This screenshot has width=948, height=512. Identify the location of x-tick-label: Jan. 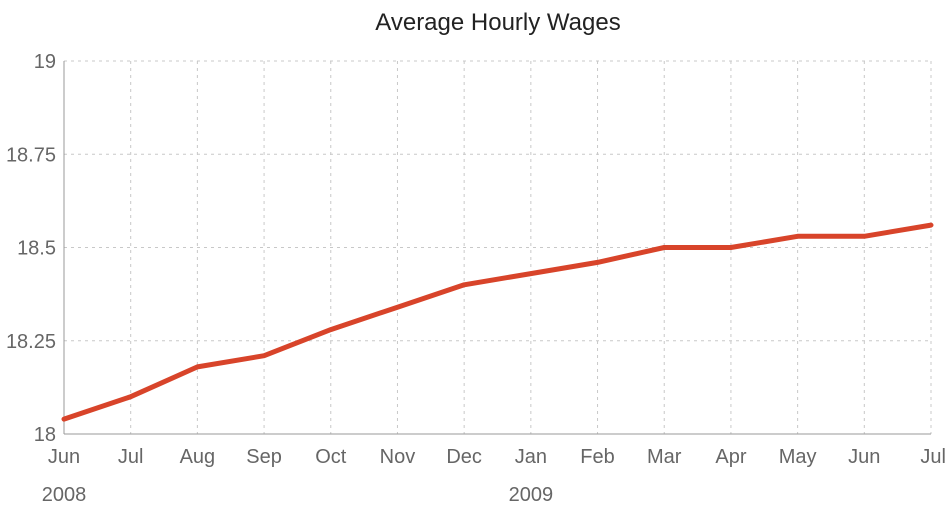
(531, 457).